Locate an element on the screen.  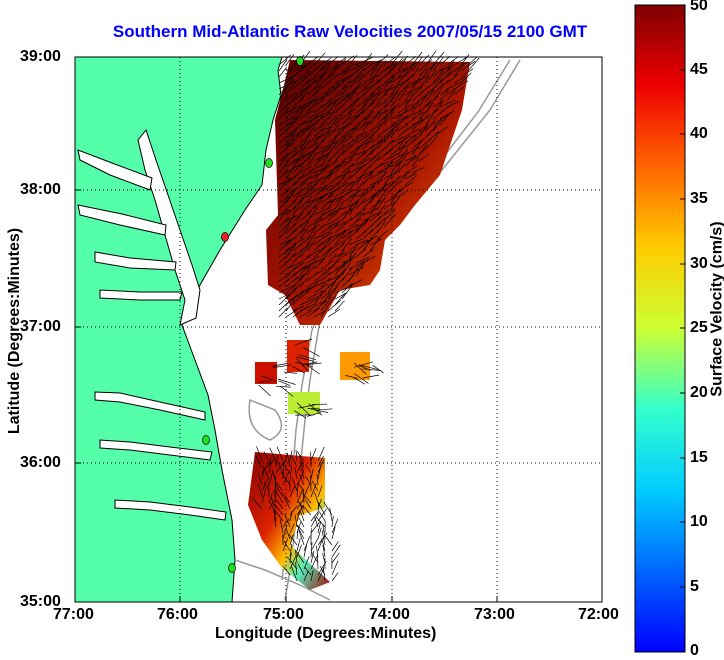
colorbar-label: Surface Velocity (cm/s) is located at coordinates (716, 308).